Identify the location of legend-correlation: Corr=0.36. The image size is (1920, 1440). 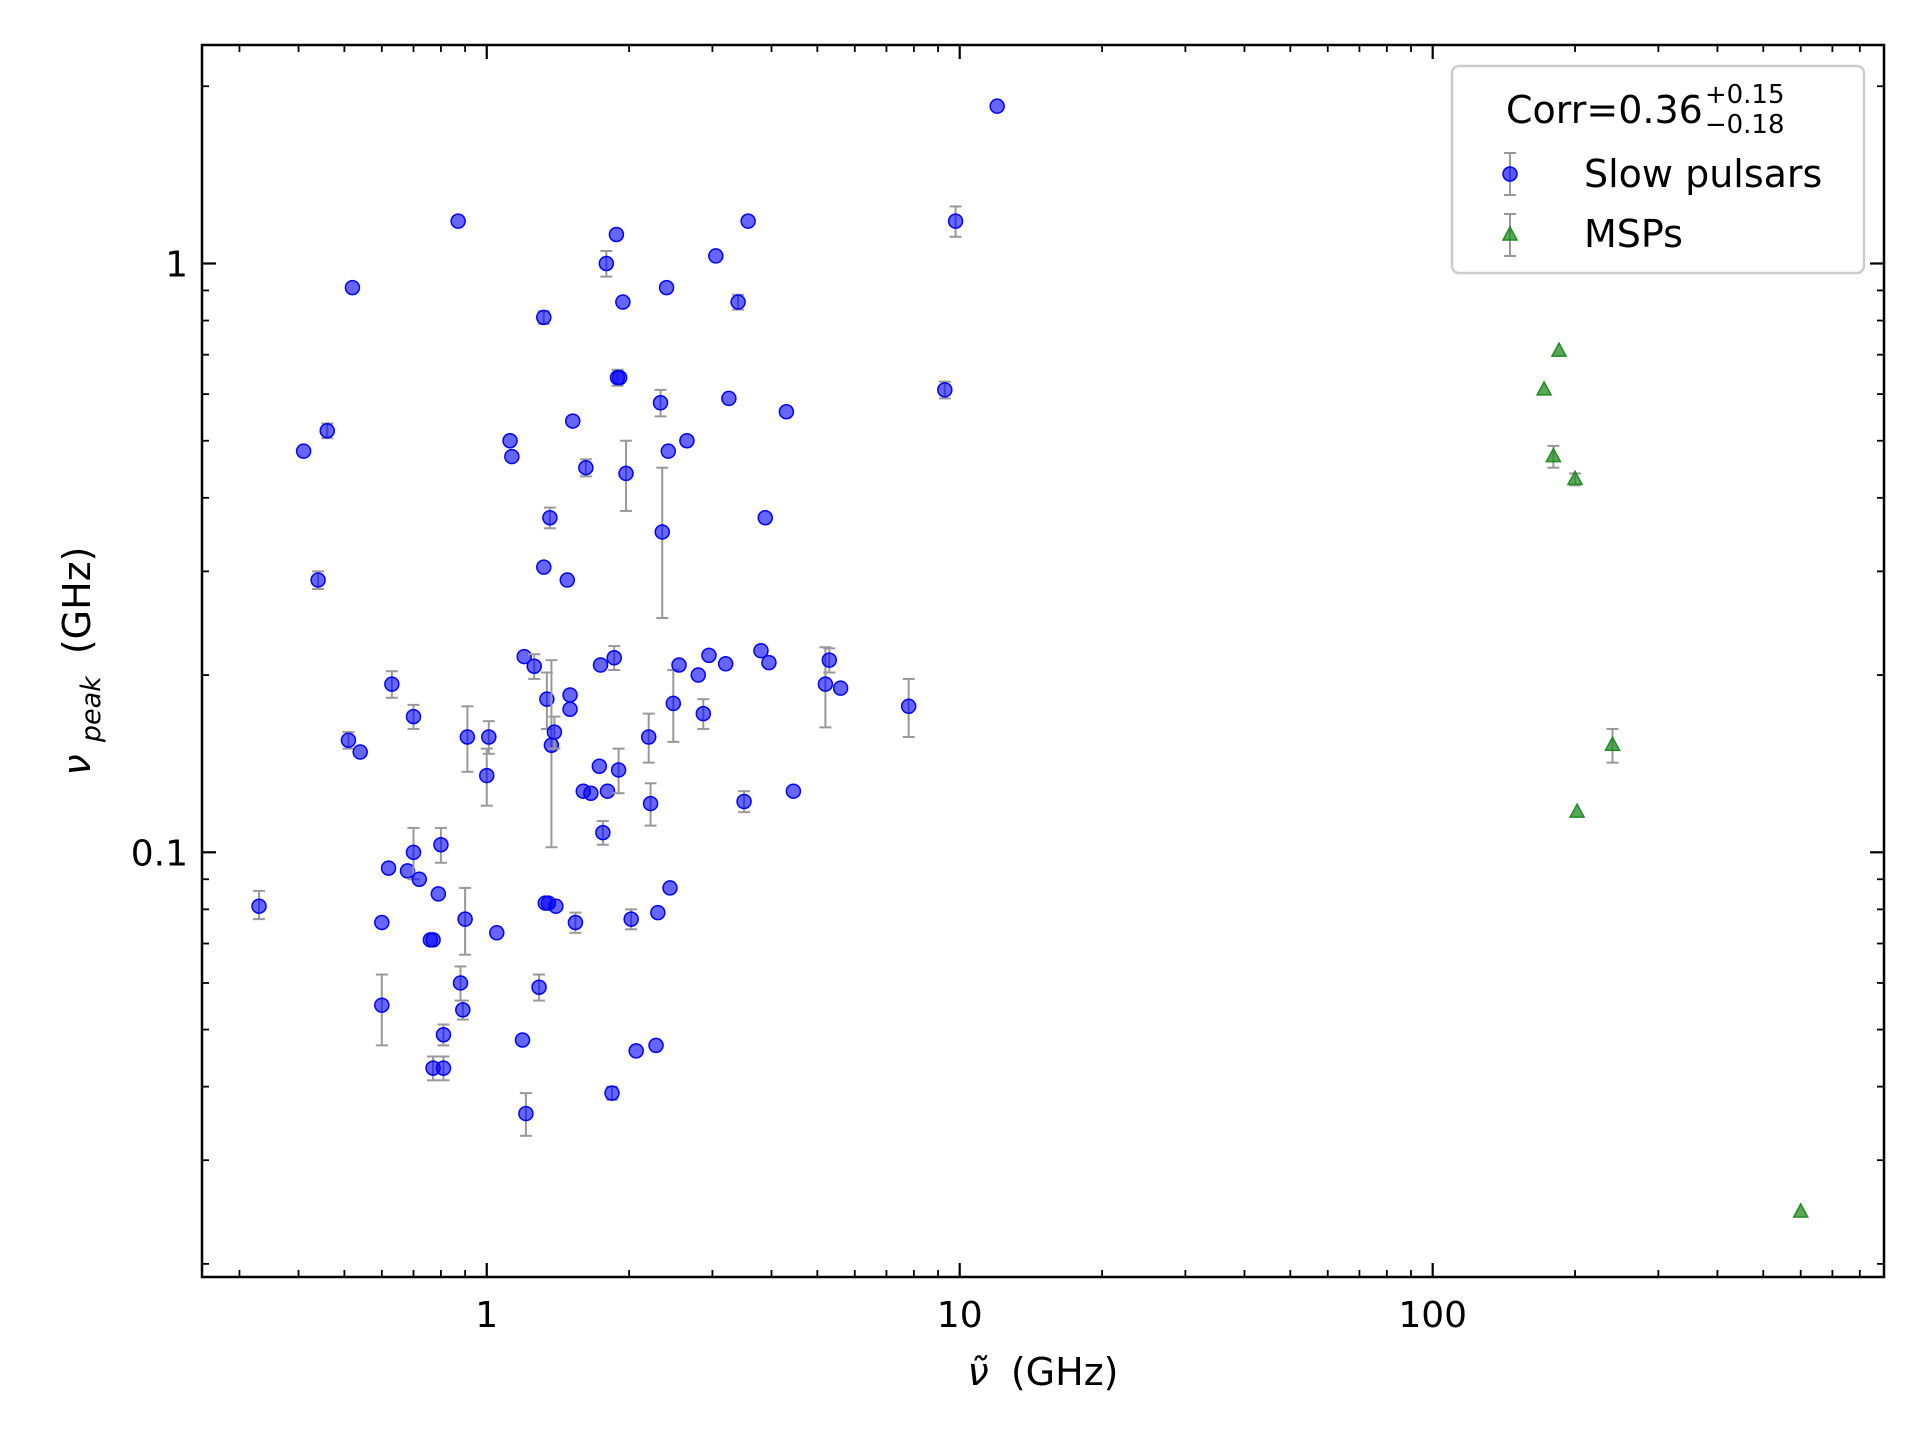
(1604, 110).